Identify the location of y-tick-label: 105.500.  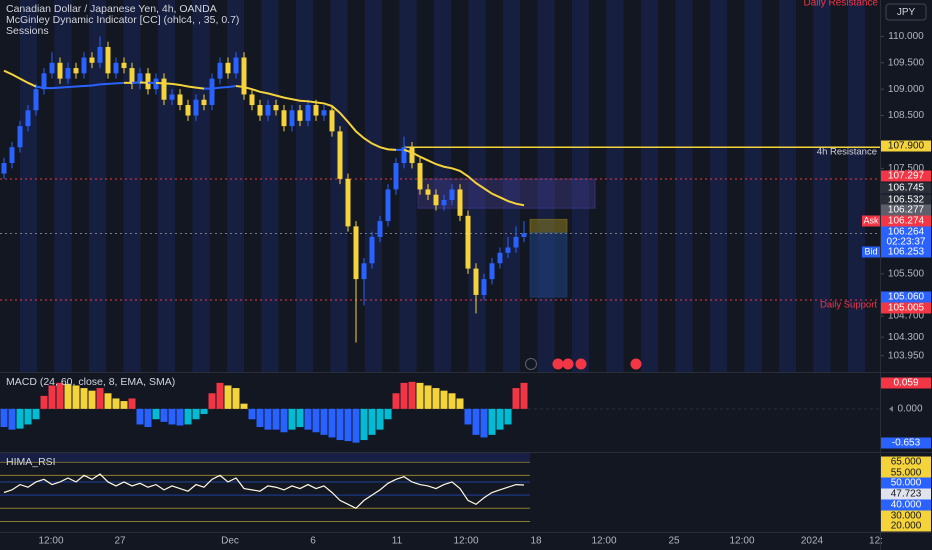
(906, 273).